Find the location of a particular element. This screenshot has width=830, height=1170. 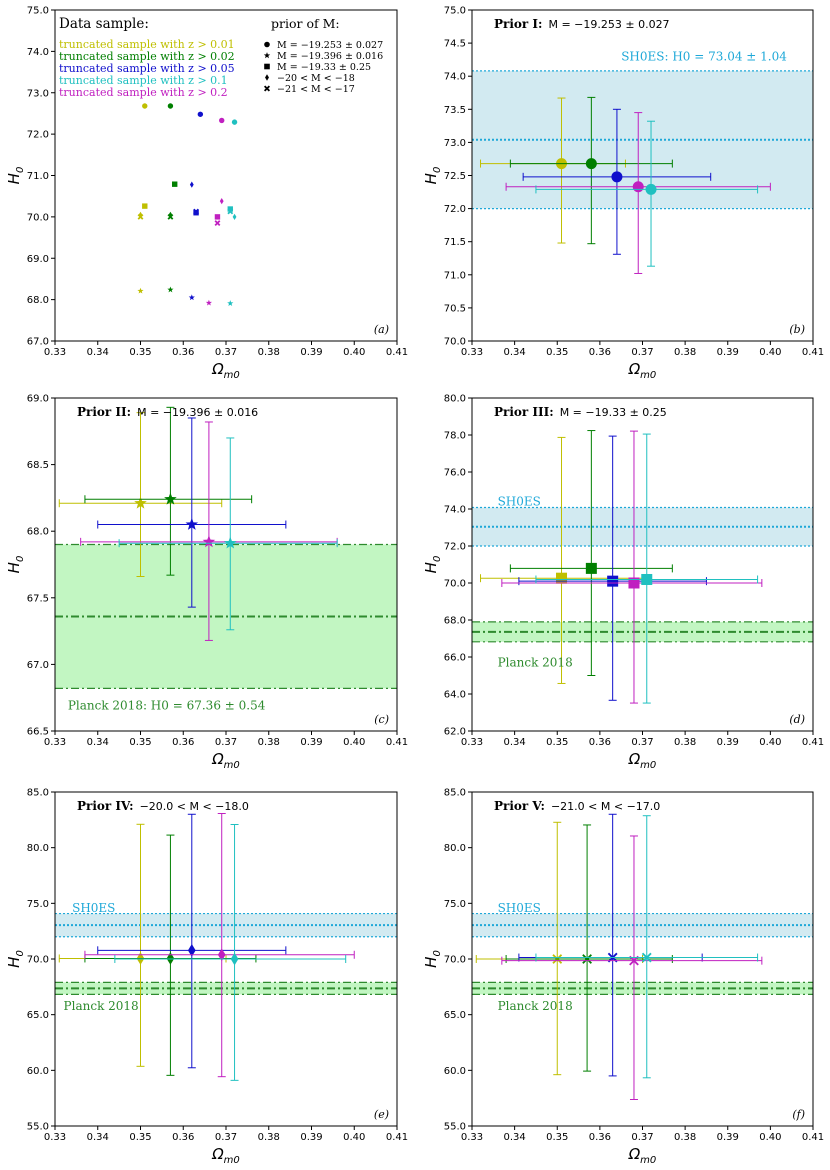

y-tick-label: 67.0 is located at coordinates (38, 342).